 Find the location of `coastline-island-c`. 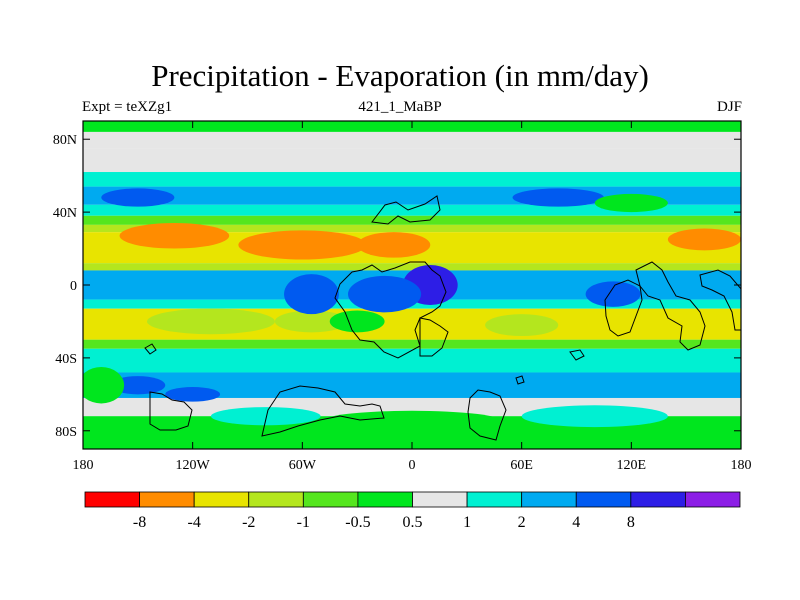

coastline-island-c is located at coordinates (577, 355).